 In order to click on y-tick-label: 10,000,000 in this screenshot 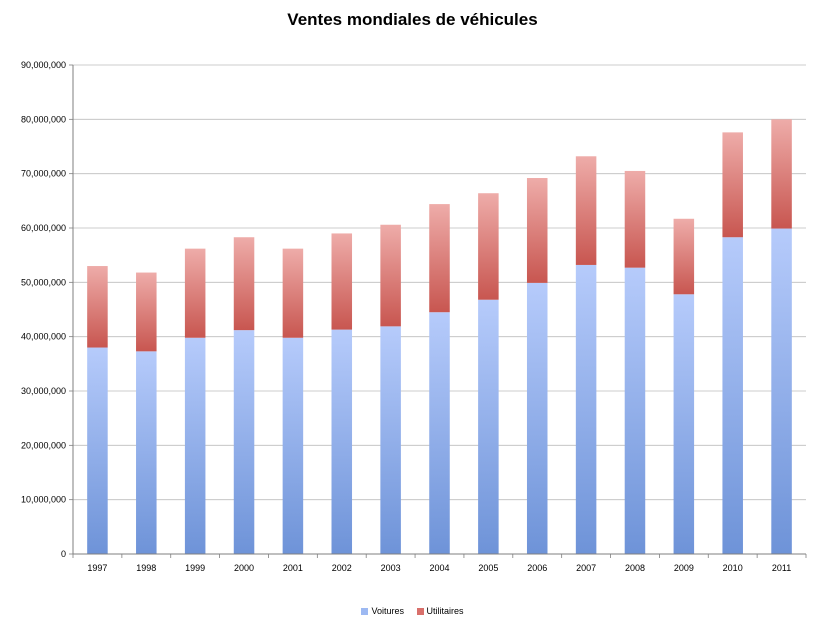, I will do `click(43, 500)`.